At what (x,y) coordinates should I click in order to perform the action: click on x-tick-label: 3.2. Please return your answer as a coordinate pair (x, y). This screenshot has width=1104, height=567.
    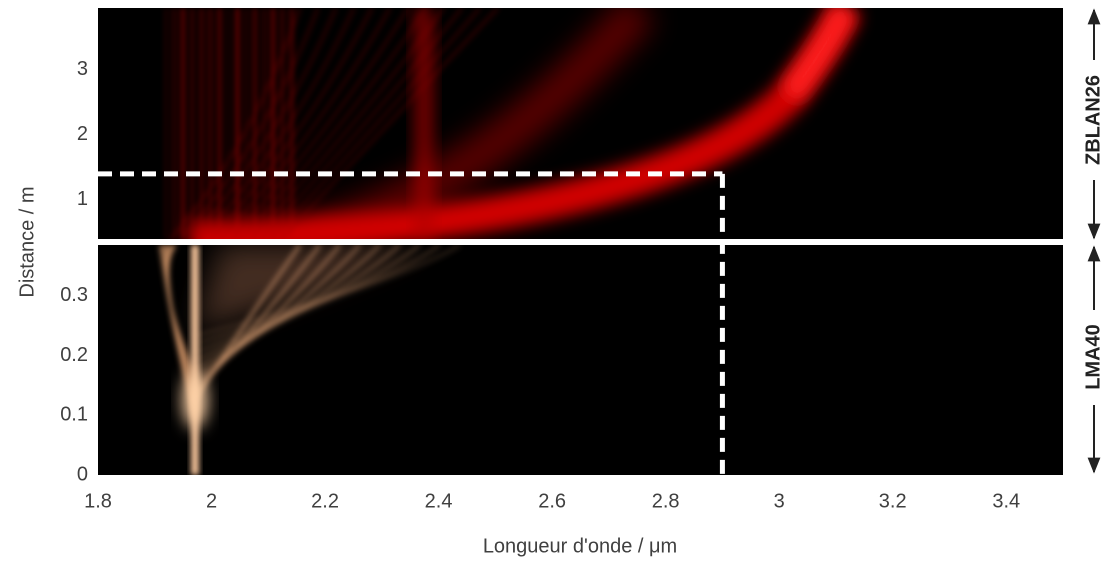
    Looking at the image, I should click on (893, 501).